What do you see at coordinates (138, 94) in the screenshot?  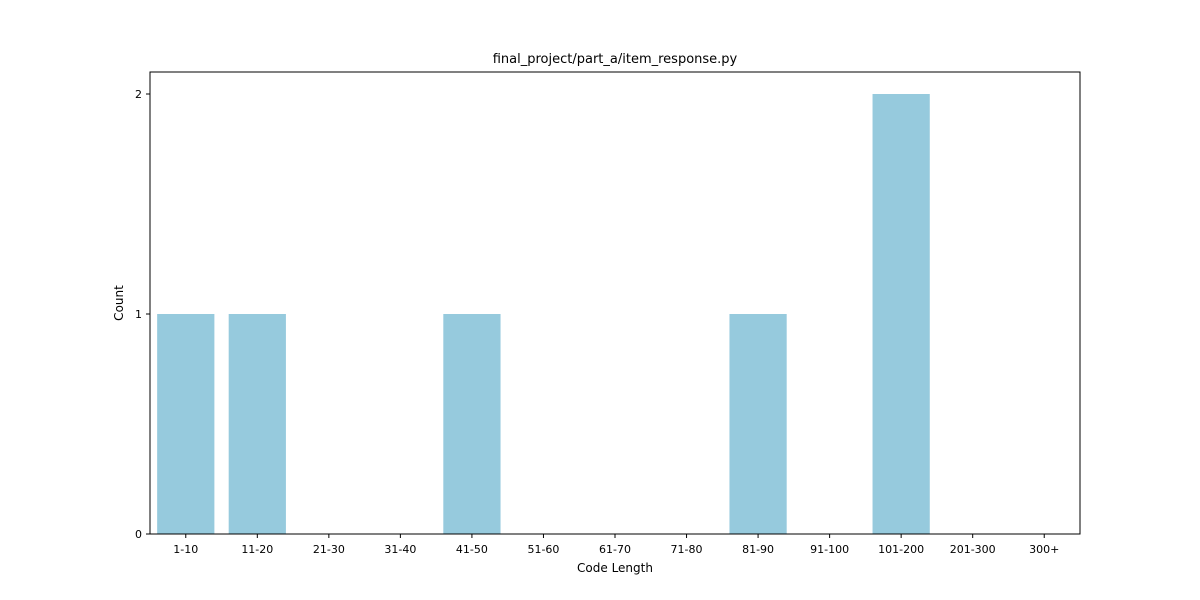 I see `y-tick-label: 2` at bounding box center [138, 94].